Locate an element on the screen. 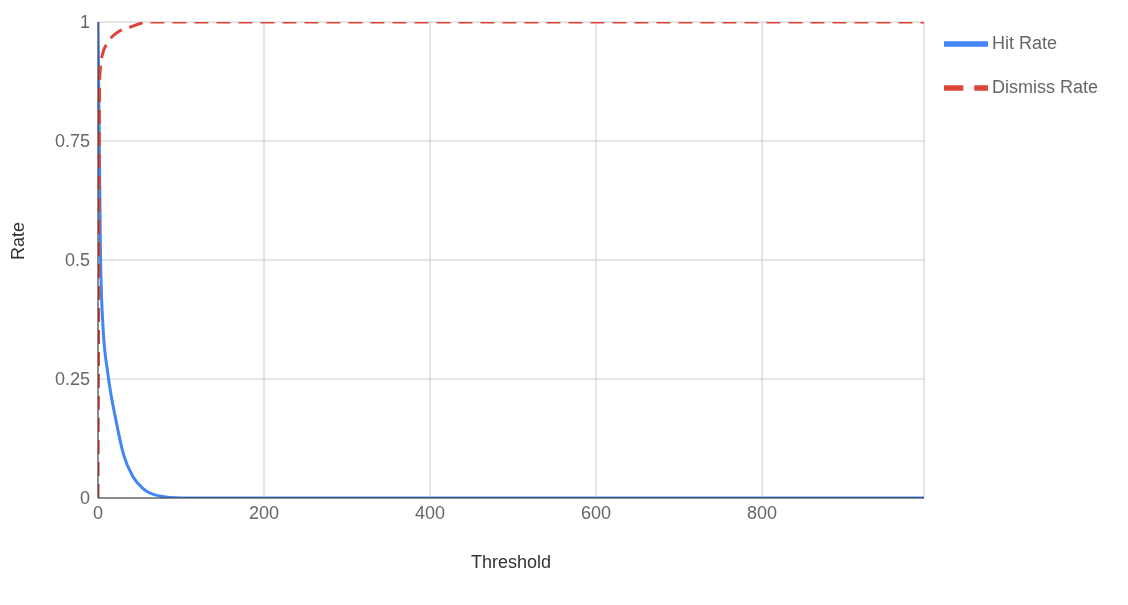  y-tick-label: 0.75 is located at coordinates (72, 141).